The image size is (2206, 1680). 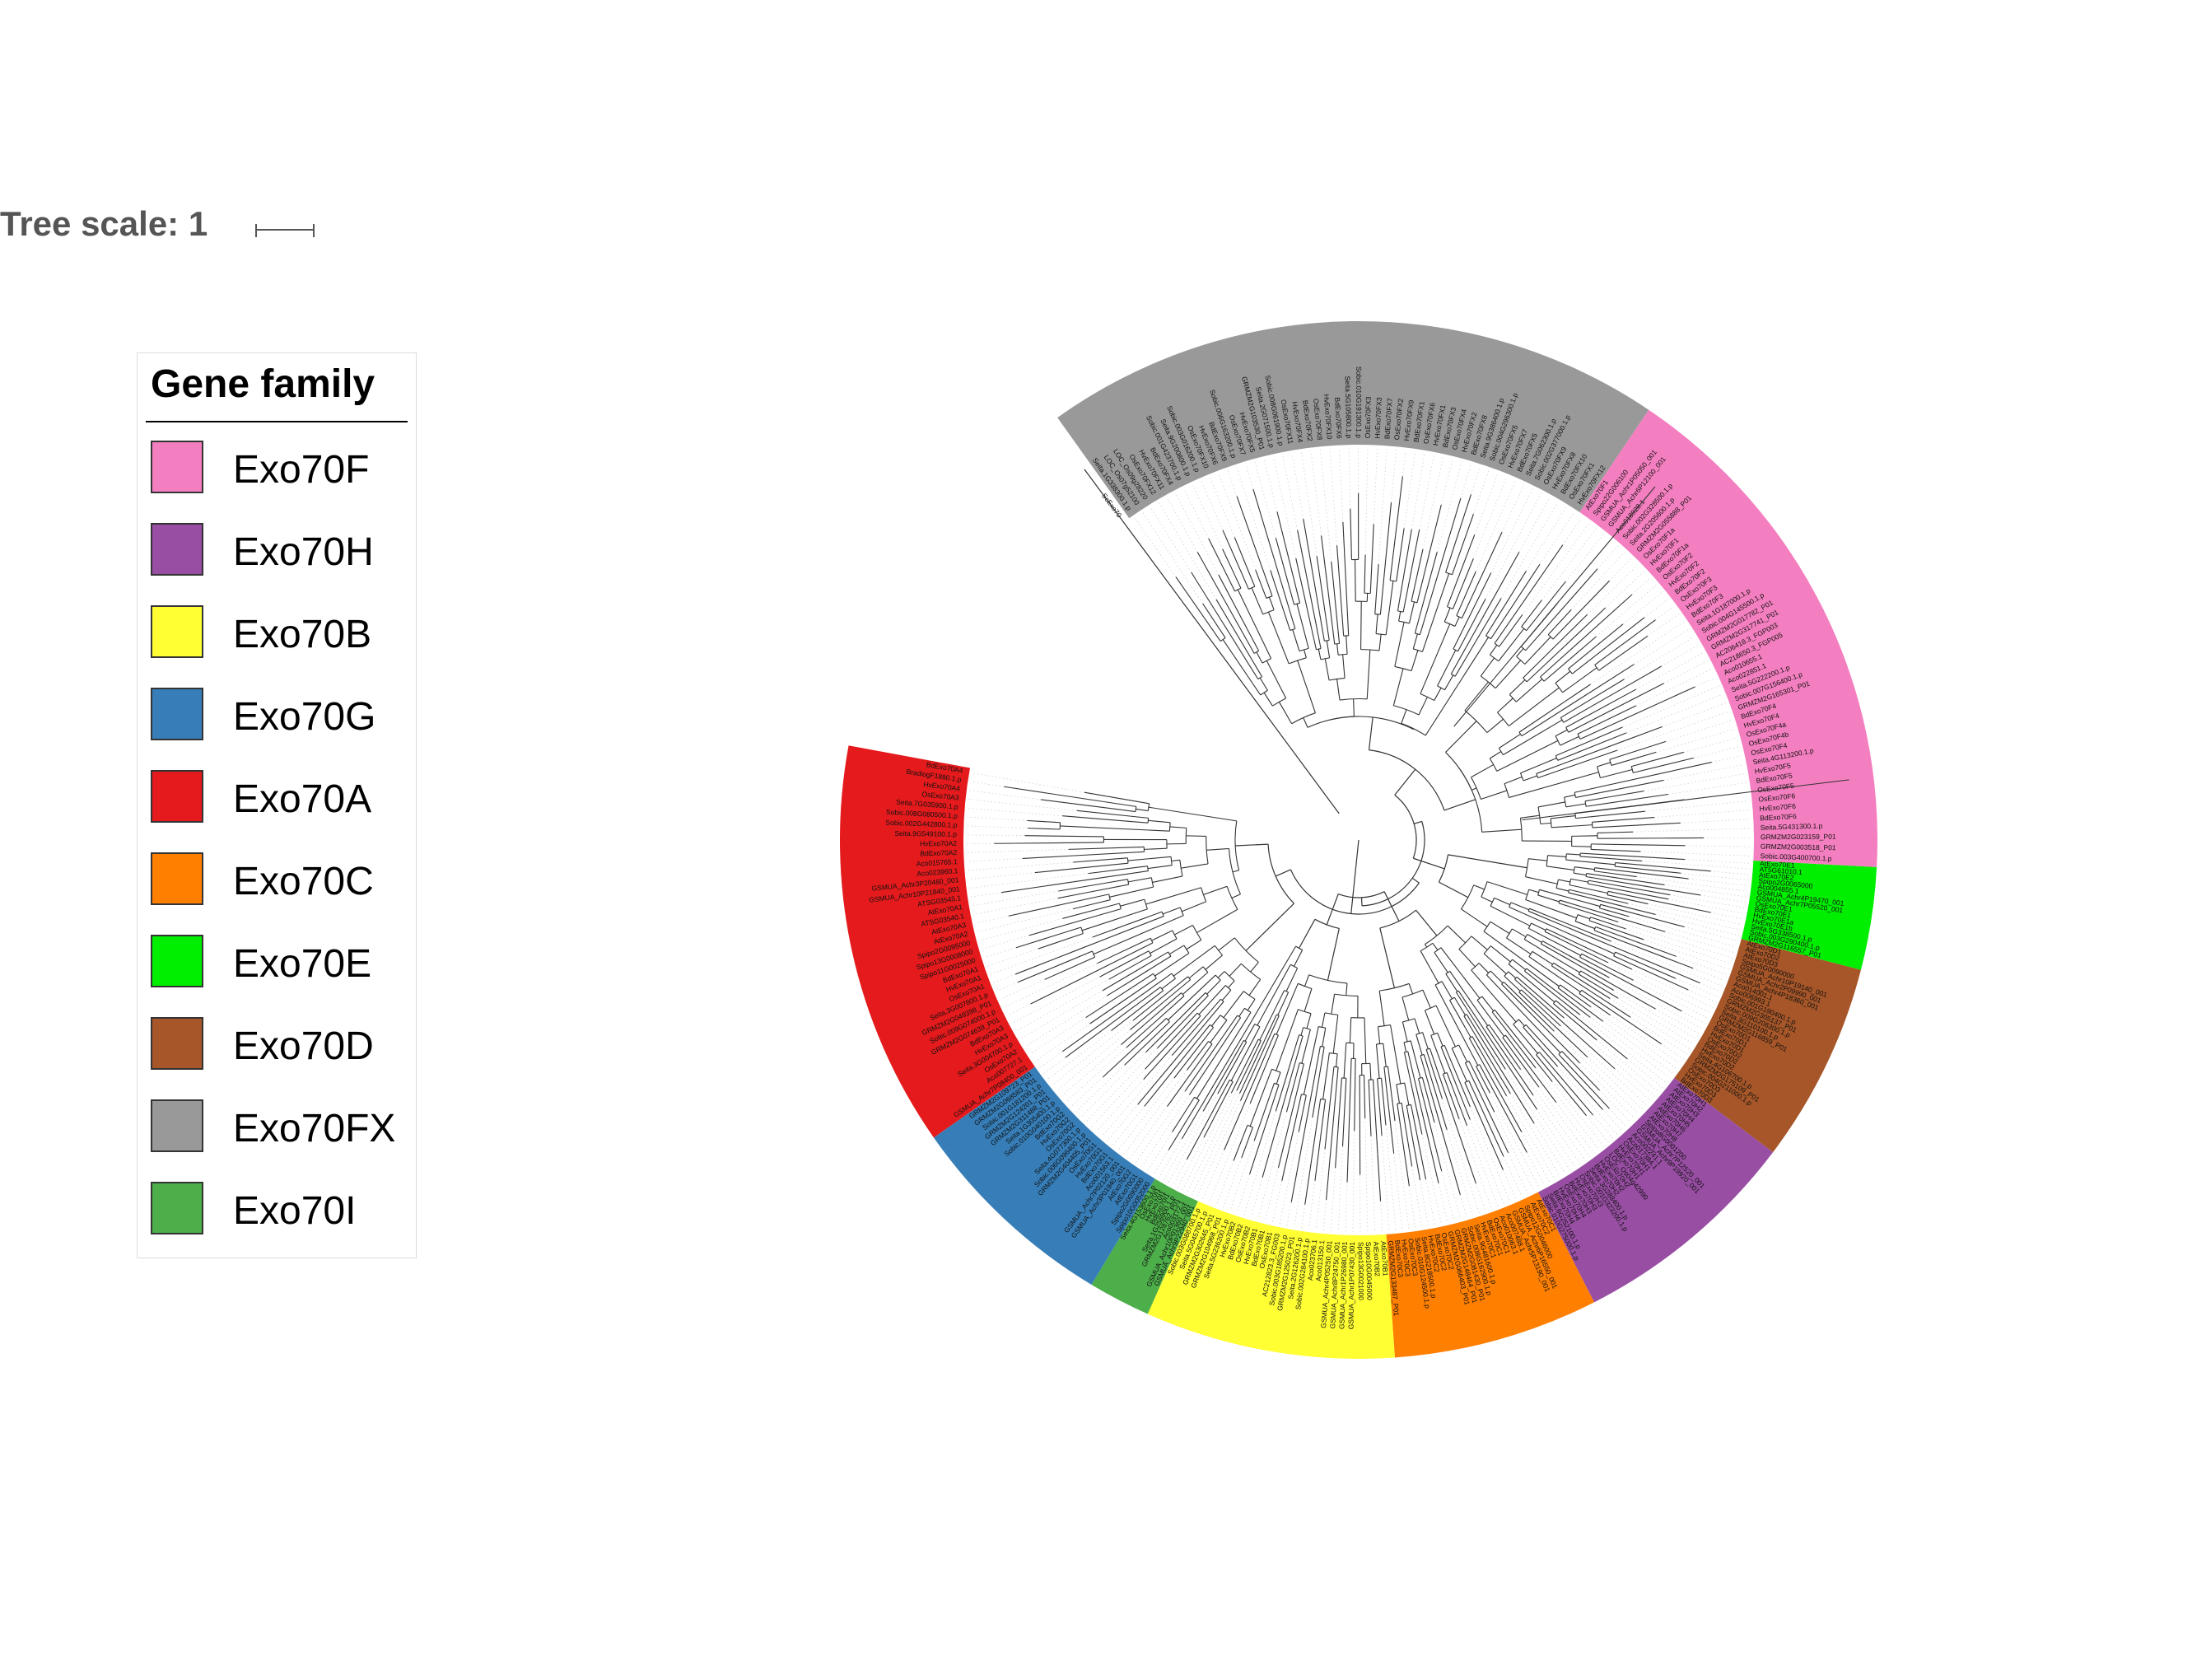 I want to click on clade-ring-segment, so click(x=1767, y=1046).